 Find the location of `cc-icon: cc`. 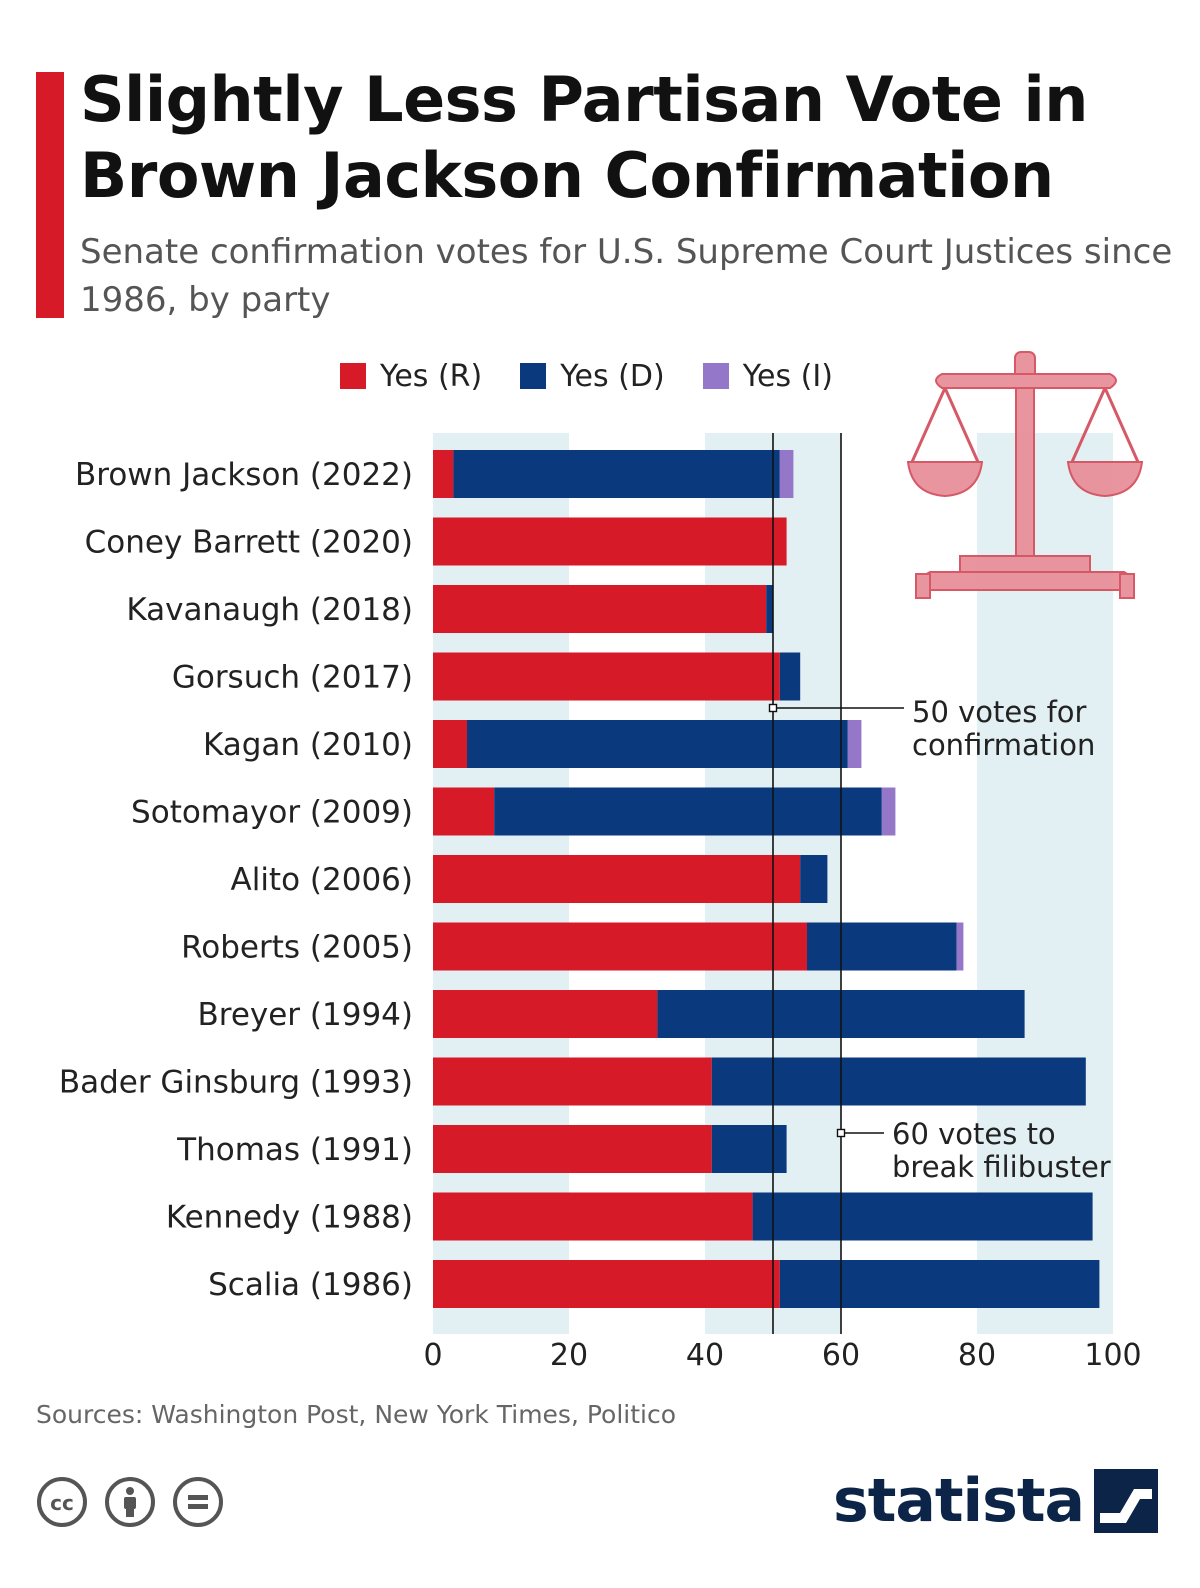

cc-icon: cc is located at coordinates (62, 1502).